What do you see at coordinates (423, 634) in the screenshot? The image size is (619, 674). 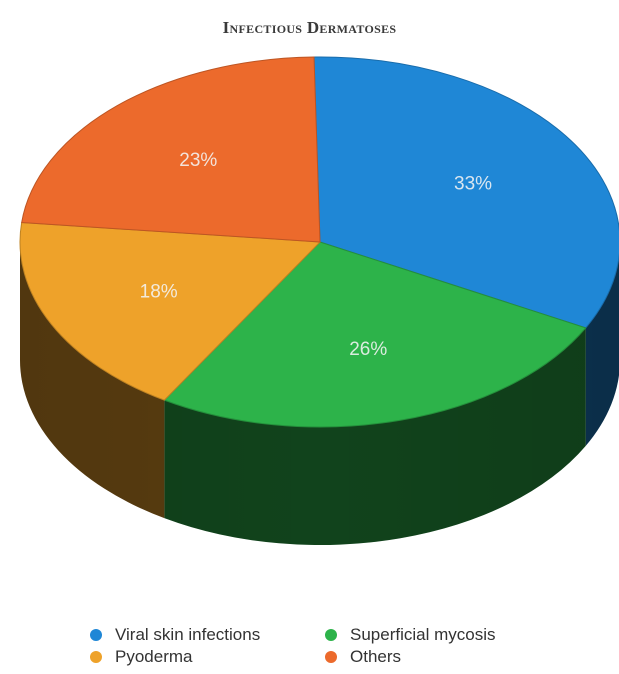 I see `legend-label-mycosis: Superficial mycosis` at bounding box center [423, 634].